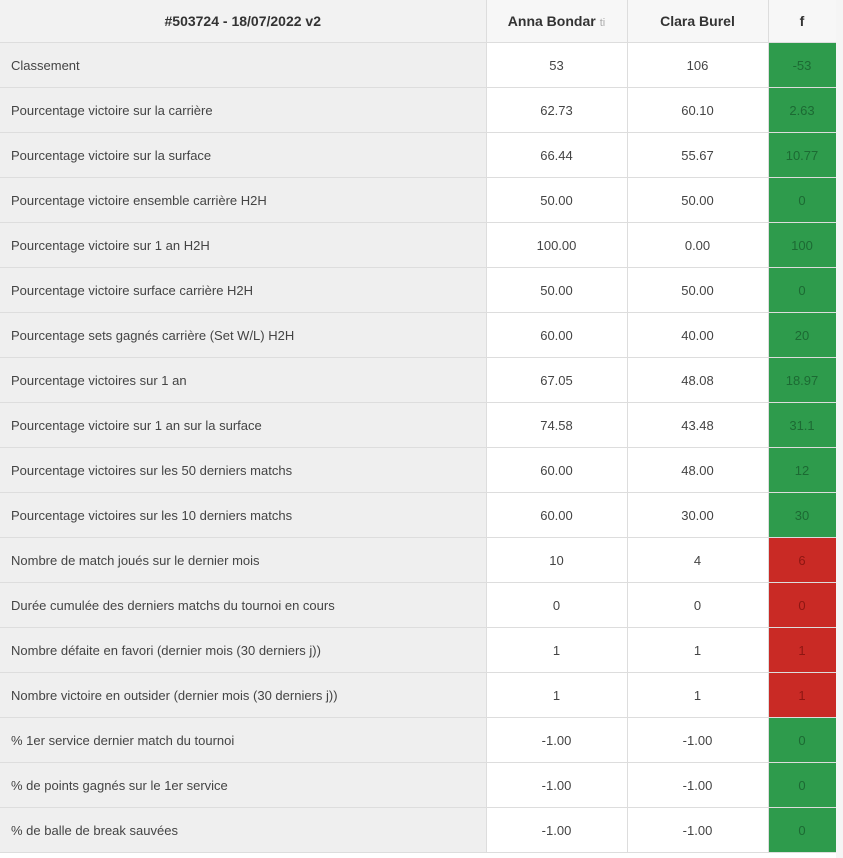  I want to click on diff-value: 2.63, so click(802, 110).